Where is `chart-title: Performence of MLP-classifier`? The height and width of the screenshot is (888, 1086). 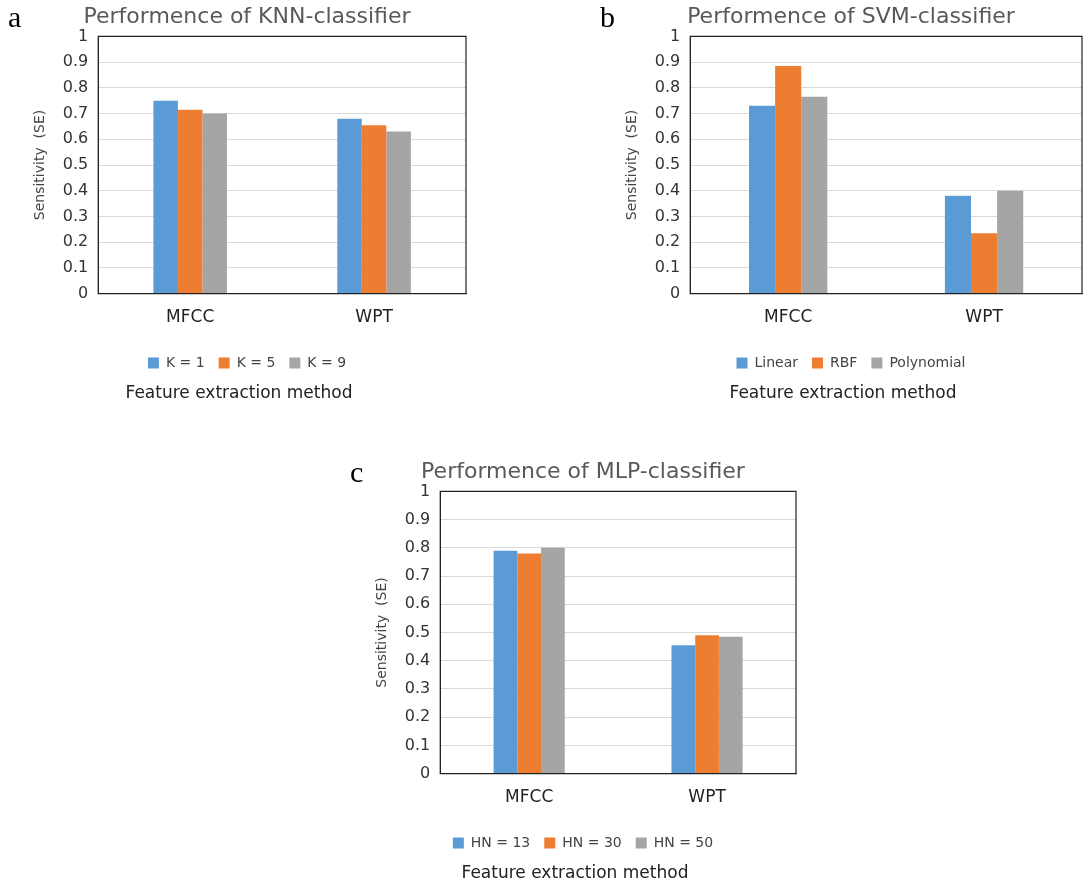
chart-title: Performence of MLP-classifier is located at coordinates (583, 470).